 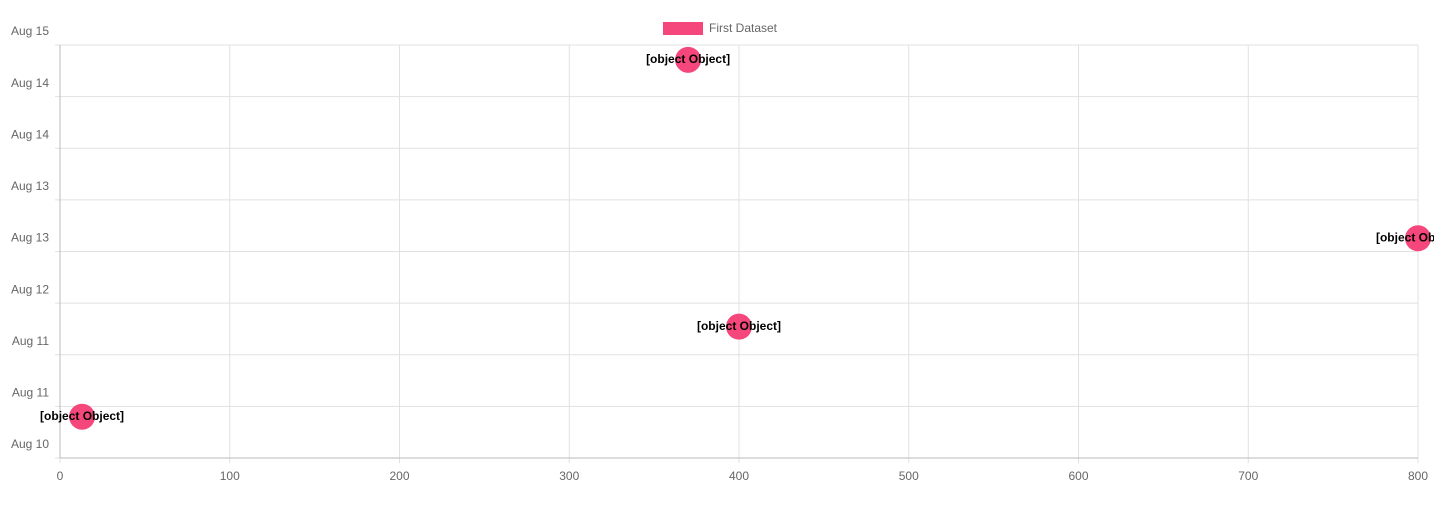 What do you see at coordinates (1248, 476) in the screenshot?
I see `x-tick-label: 700` at bounding box center [1248, 476].